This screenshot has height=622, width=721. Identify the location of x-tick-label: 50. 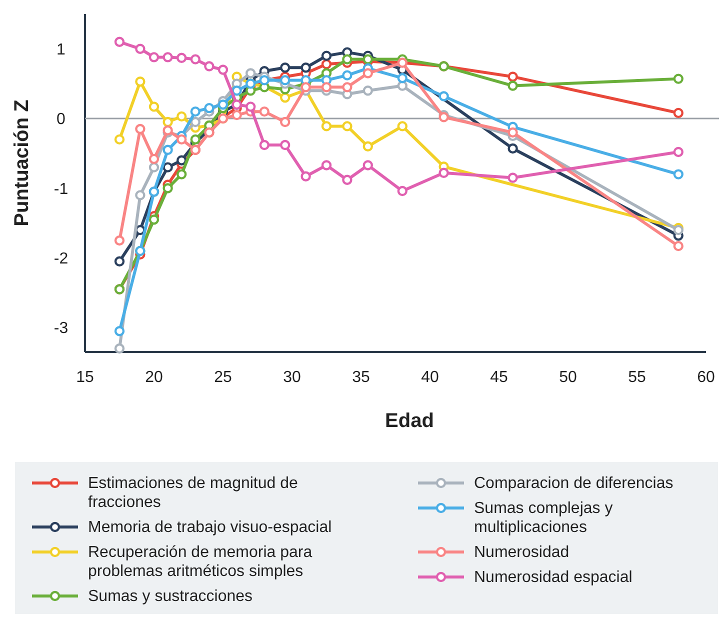
(568, 377).